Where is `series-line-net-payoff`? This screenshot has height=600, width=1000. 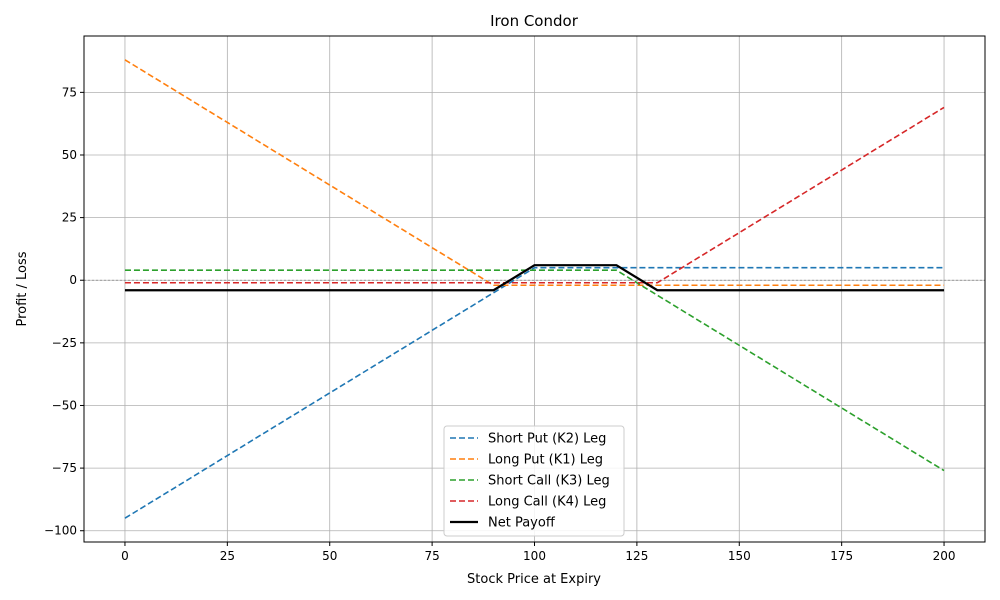
series-line-net-payoff is located at coordinates (534, 278).